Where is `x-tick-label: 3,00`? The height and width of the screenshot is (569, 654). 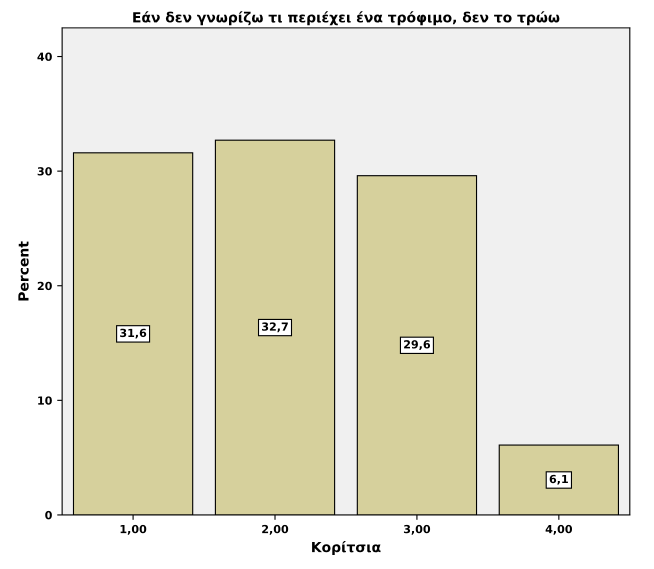 x-tick-label: 3,00 is located at coordinates (417, 529).